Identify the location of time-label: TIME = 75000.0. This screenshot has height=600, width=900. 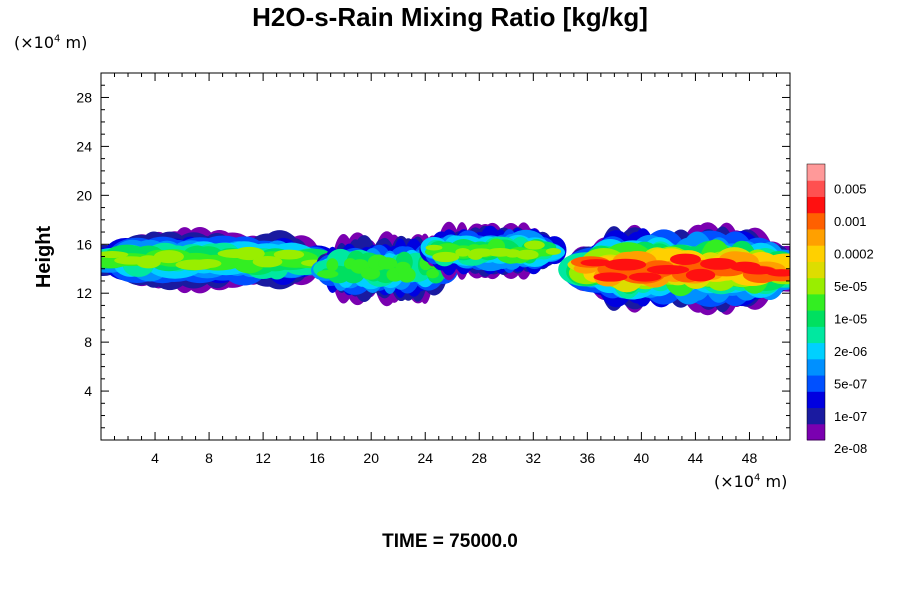
(450, 541).